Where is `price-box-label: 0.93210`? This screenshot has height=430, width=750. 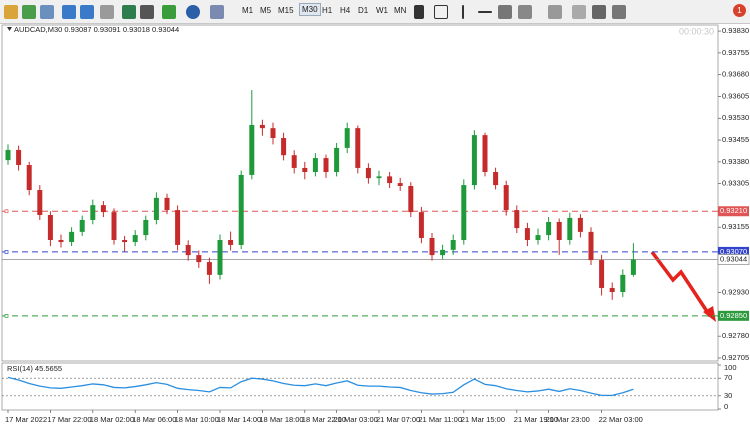 price-box-label: 0.93210 is located at coordinates (733, 210).